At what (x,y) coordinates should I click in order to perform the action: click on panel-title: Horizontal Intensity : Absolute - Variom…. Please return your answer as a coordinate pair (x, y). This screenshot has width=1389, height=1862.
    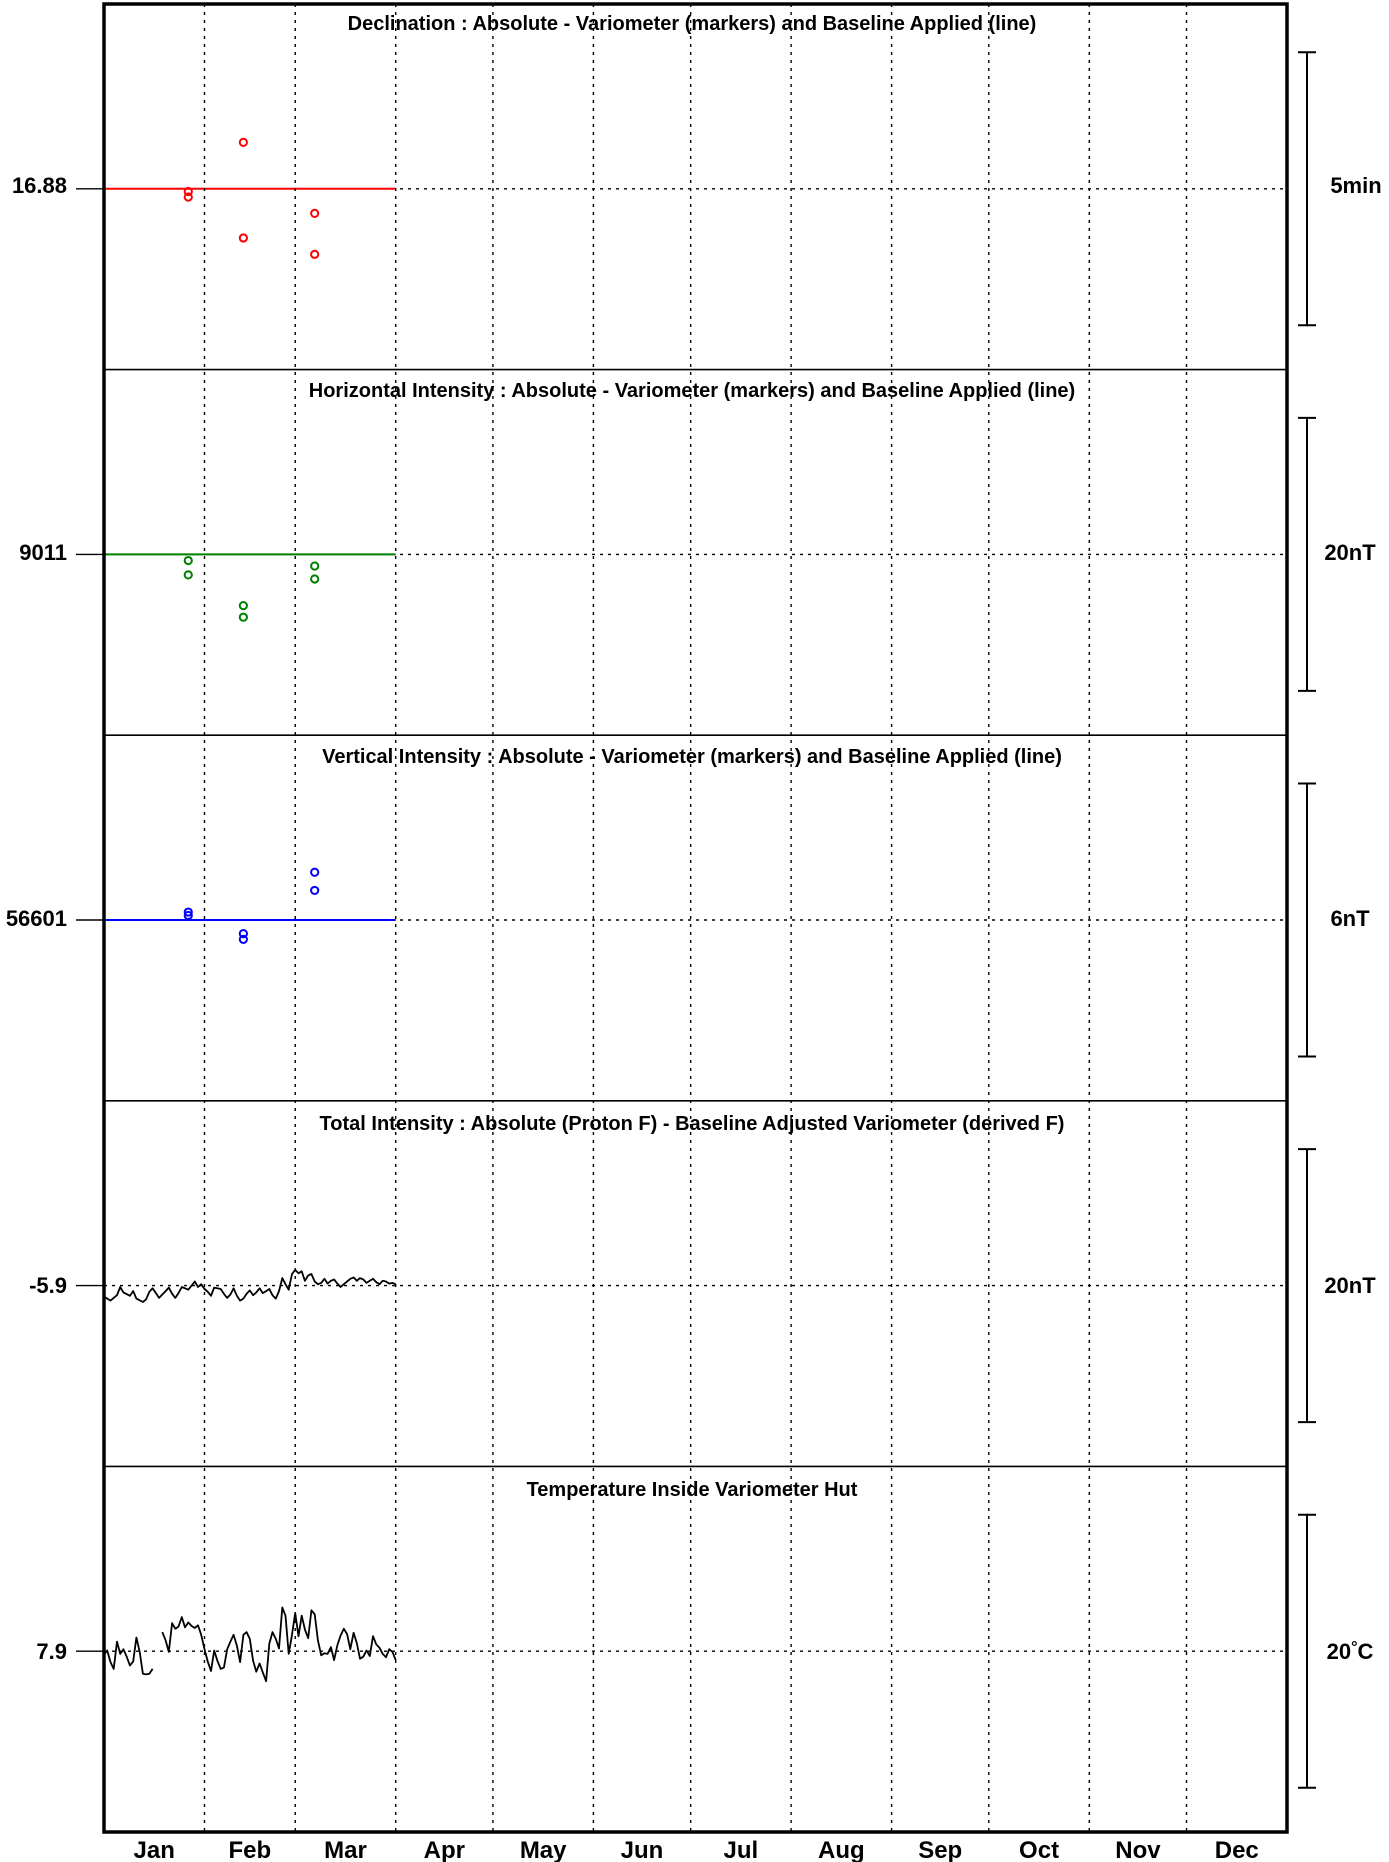
    Looking at the image, I should click on (692, 391).